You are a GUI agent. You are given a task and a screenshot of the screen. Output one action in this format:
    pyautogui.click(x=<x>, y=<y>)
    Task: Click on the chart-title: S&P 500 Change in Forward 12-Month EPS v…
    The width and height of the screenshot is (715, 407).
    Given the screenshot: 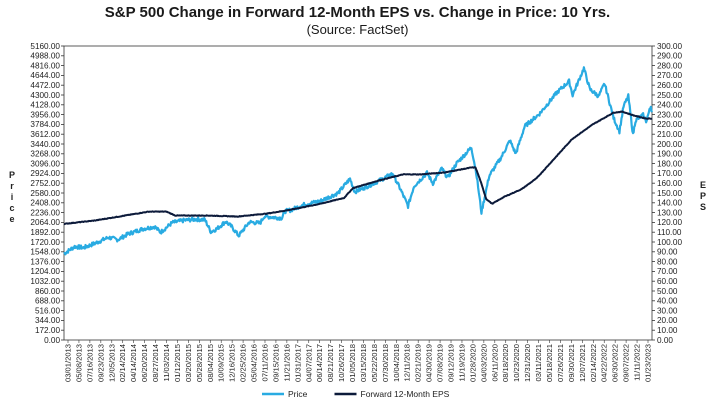 What is the action you would take?
    pyautogui.click(x=357, y=12)
    